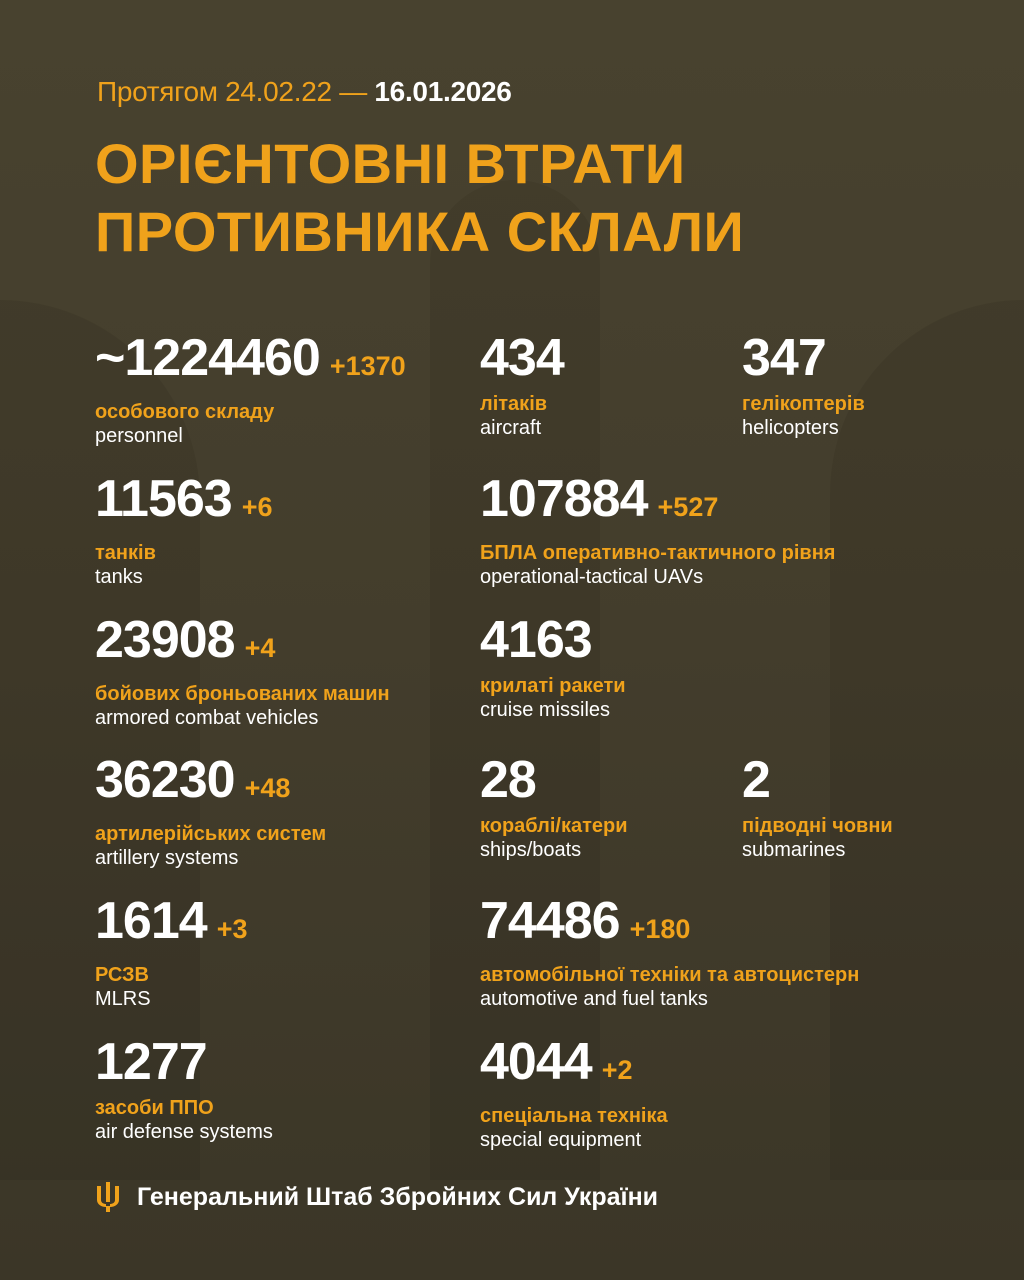  What do you see at coordinates (184, 1132) in the screenshot?
I see `stat-label-en: air defense systems` at bounding box center [184, 1132].